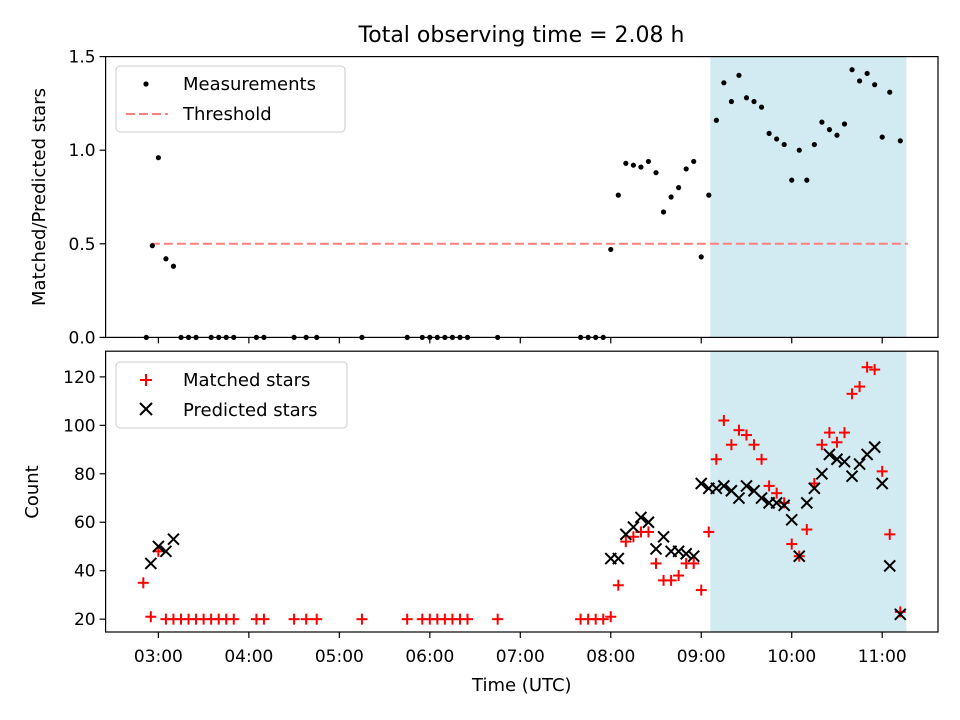  What do you see at coordinates (85, 620) in the screenshot?
I see `count-y-tick-label: 20` at bounding box center [85, 620].